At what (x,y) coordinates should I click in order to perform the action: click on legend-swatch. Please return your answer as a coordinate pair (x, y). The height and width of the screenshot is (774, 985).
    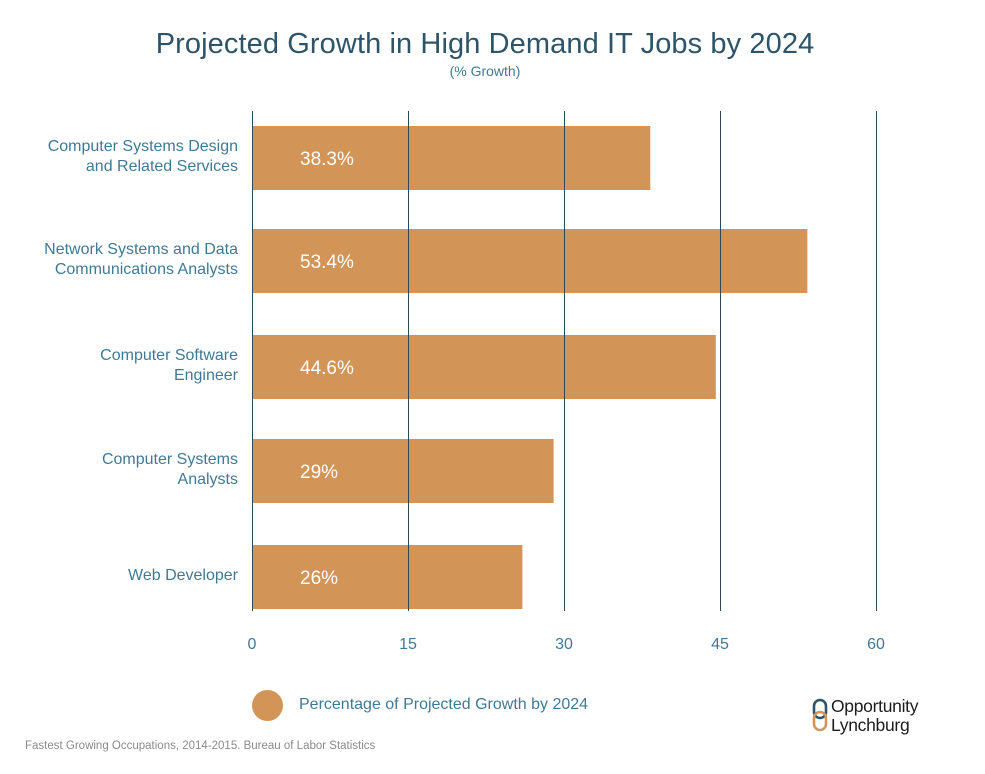
    Looking at the image, I should click on (267, 705).